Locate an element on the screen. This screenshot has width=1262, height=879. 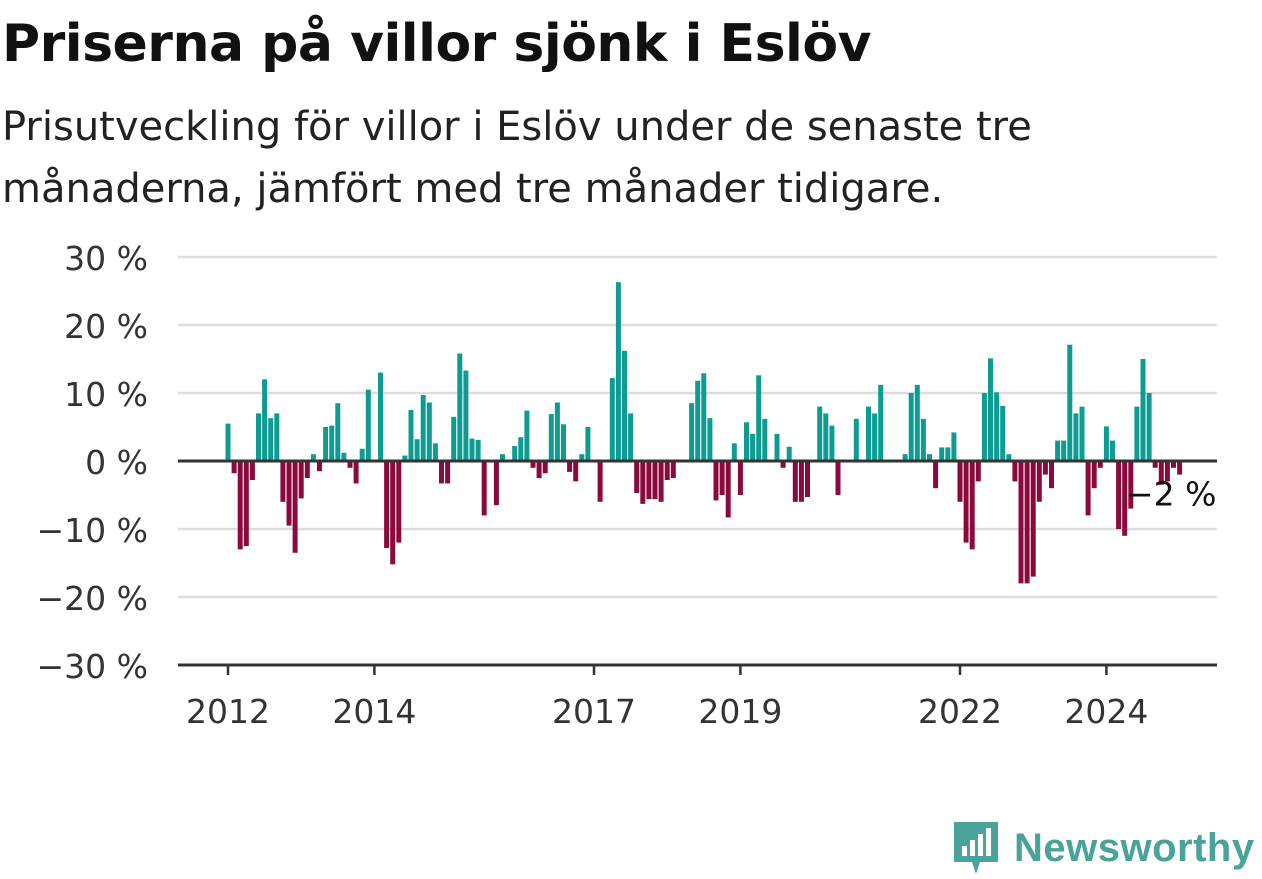
y-tick-label: 10 % is located at coordinates (106, 394).